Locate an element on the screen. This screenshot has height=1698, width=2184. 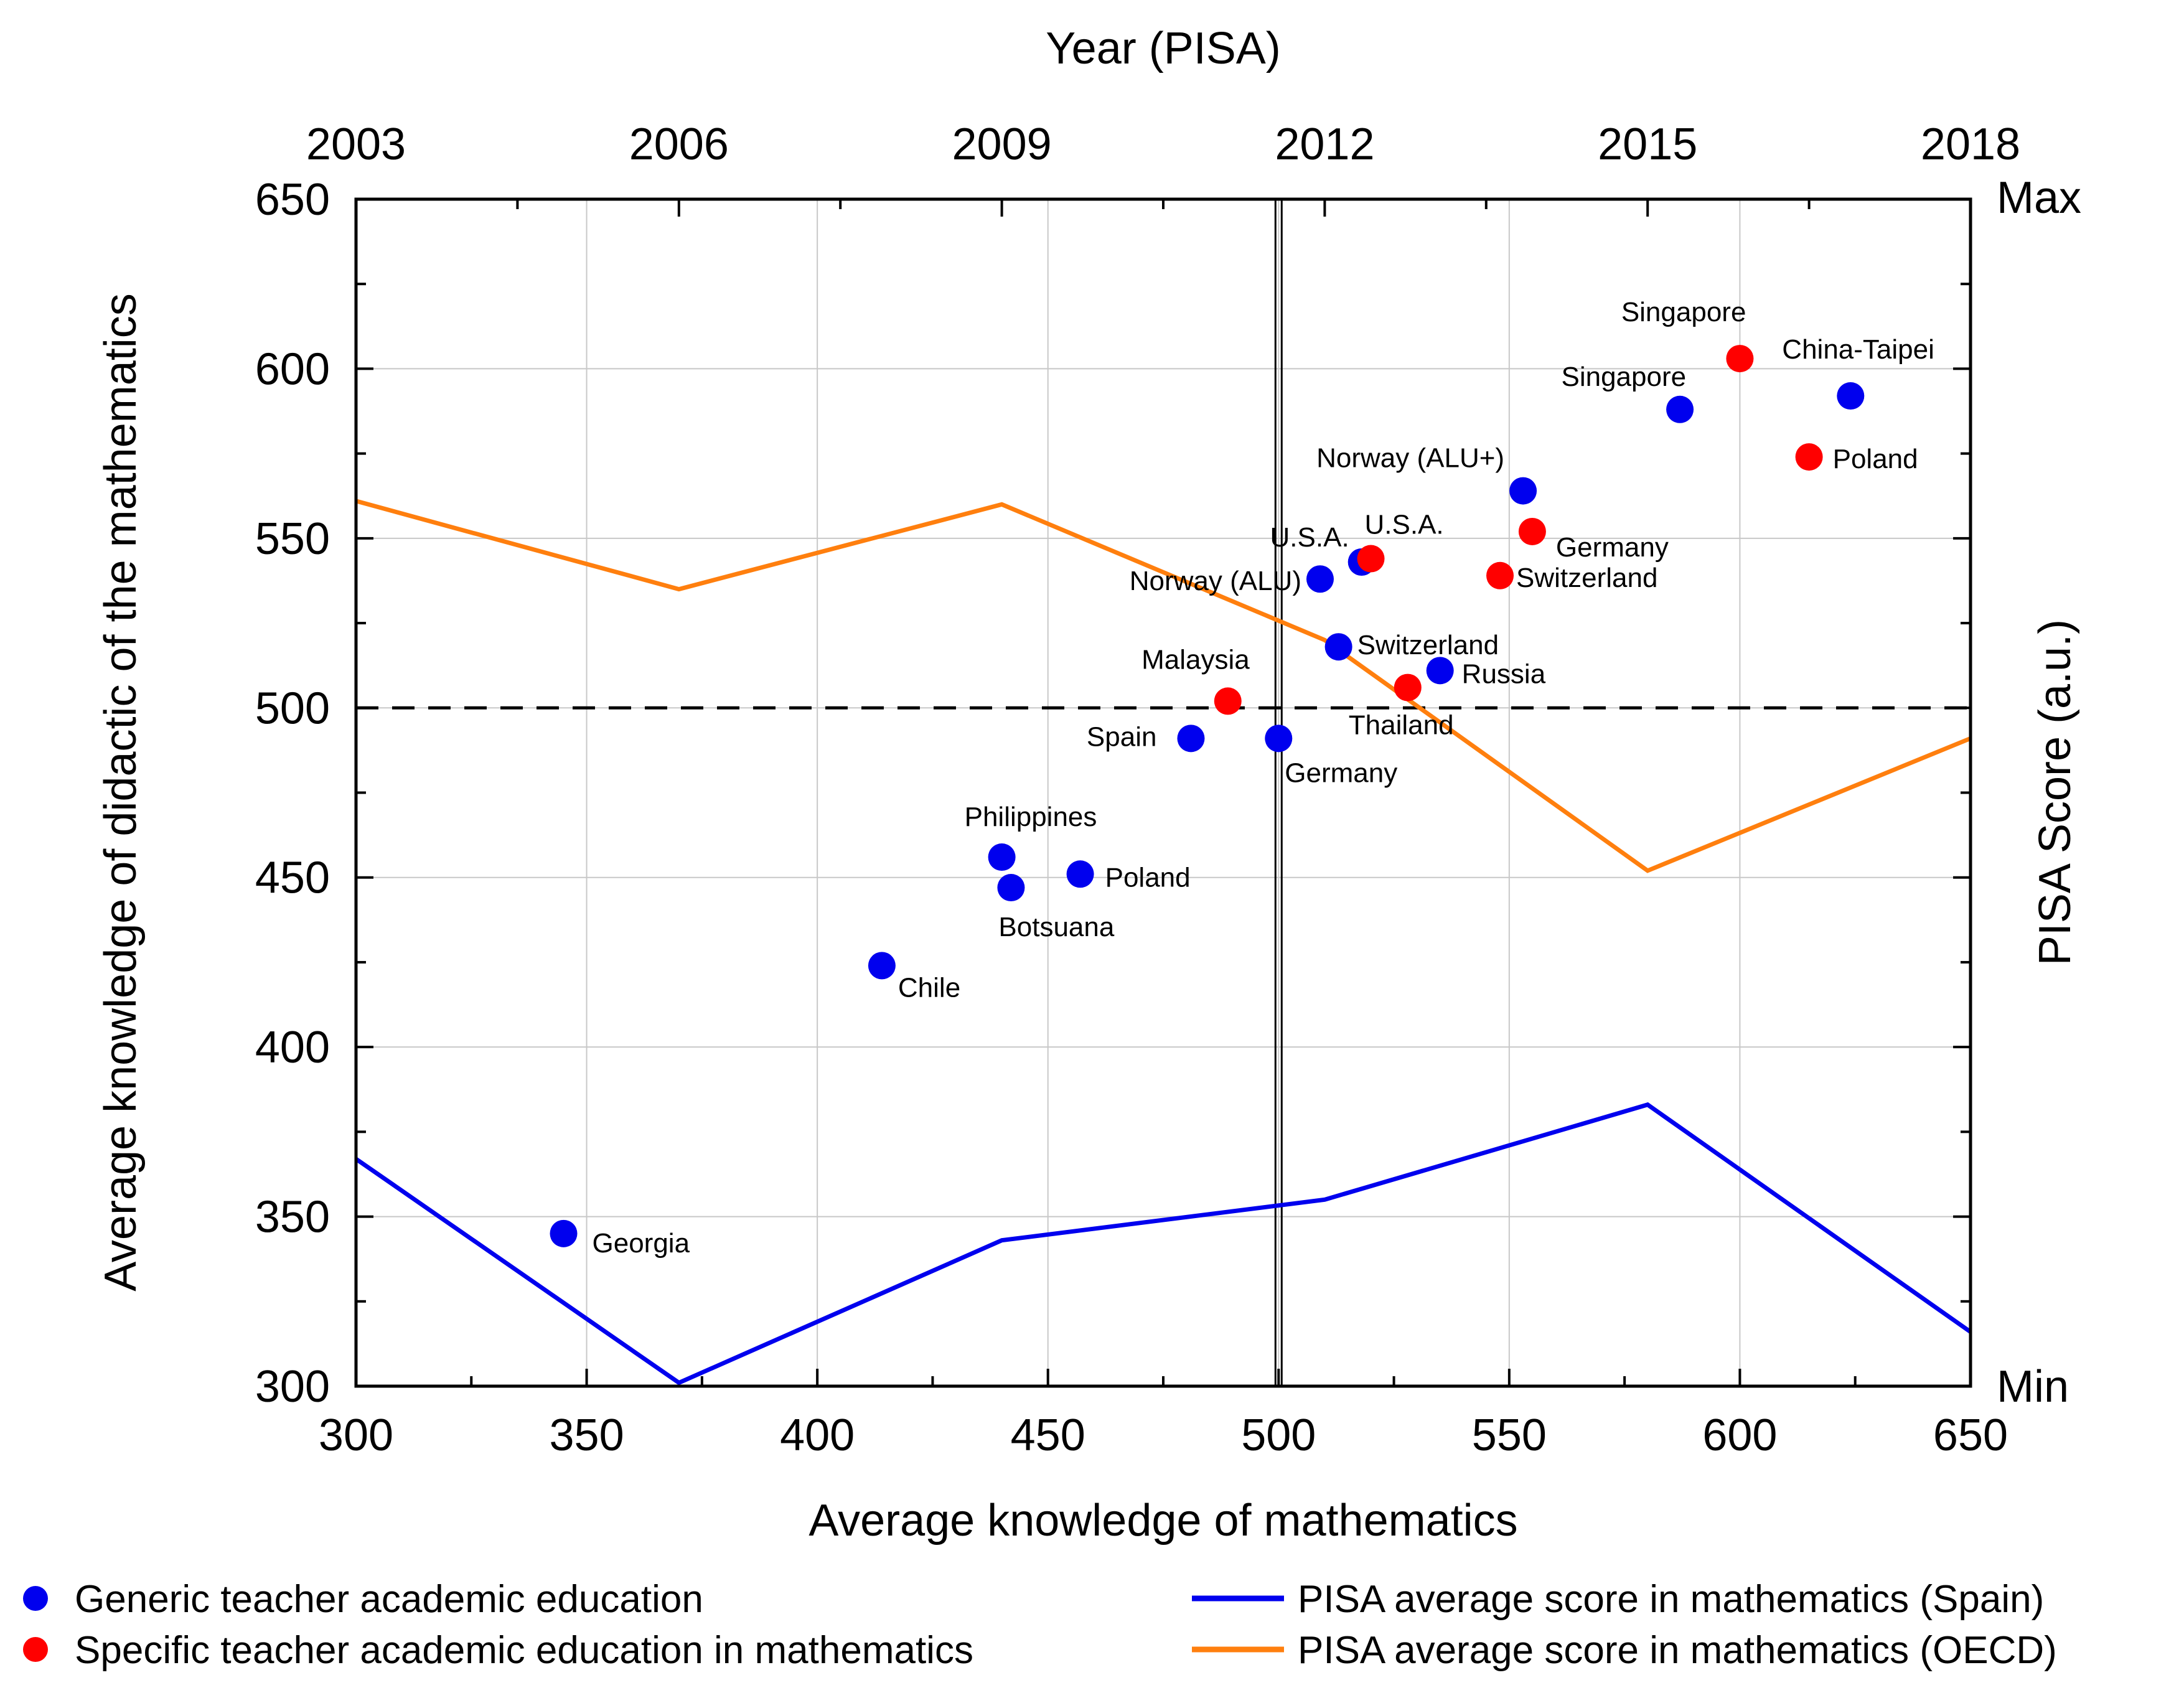
x2-tick-label: 2018 is located at coordinates (1970, 144).